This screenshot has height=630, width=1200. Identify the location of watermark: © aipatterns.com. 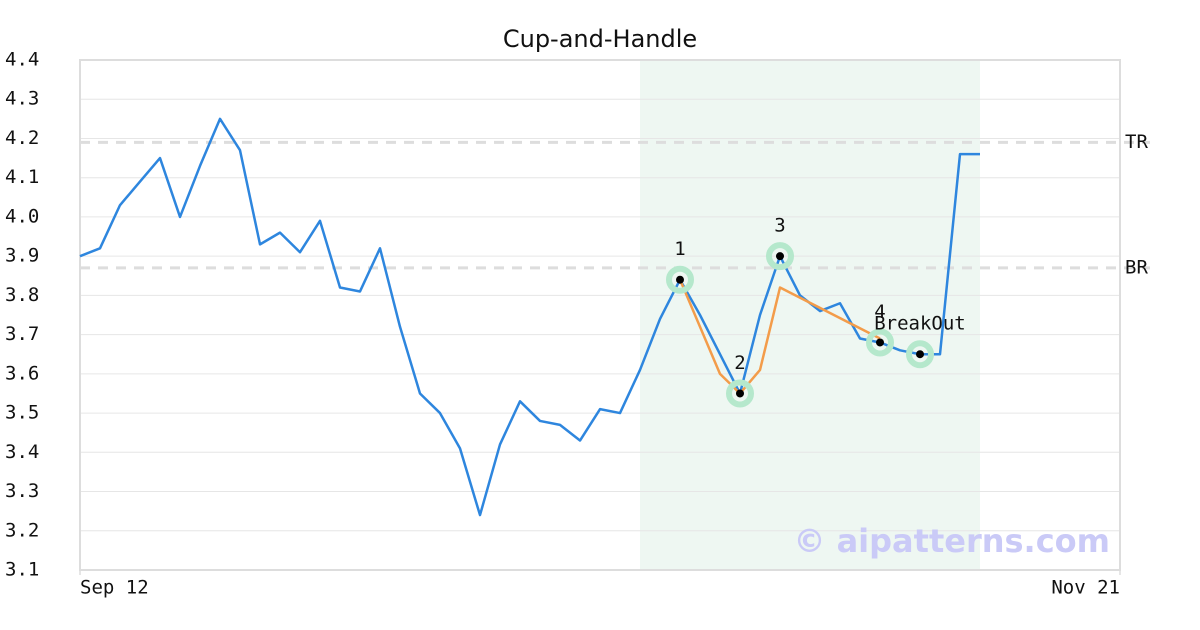
(951, 541).